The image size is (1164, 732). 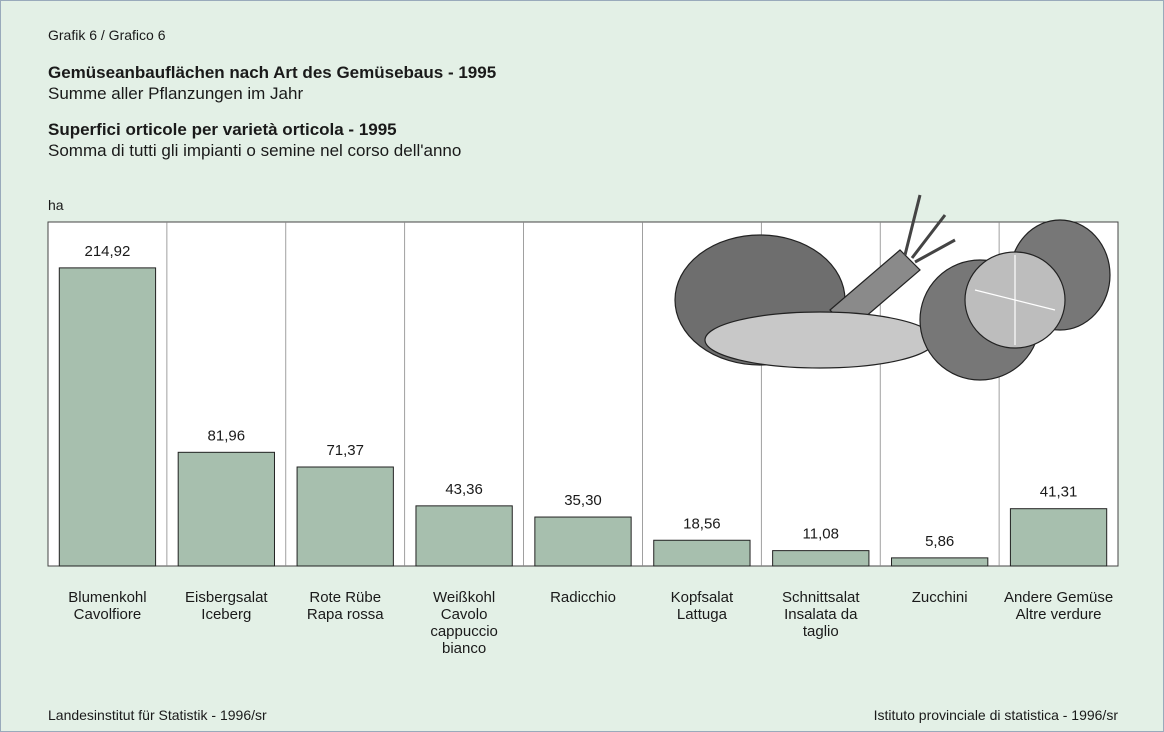 I want to click on value-label: 71,37, so click(x=345, y=450).